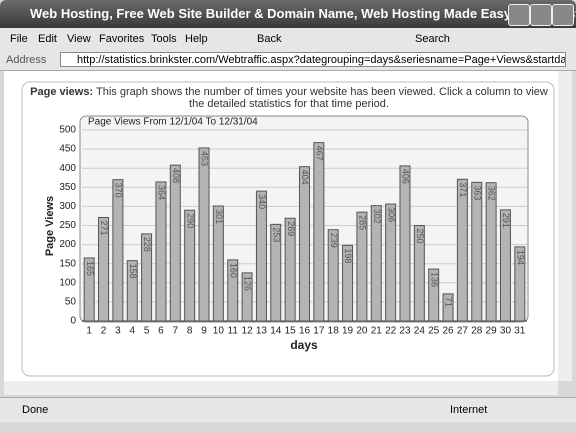  What do you see at coordinates (262, 331) in the screenshot?
I see `x-tick-label: 13` at bounding box center [262, 331].